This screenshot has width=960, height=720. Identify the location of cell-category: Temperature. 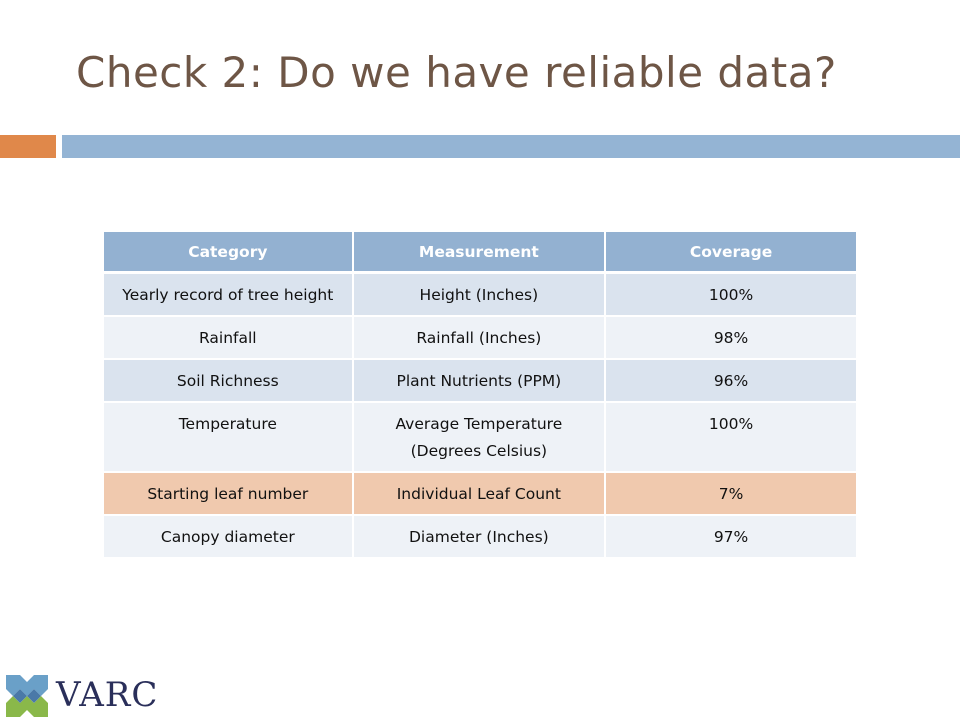
(229, 437).